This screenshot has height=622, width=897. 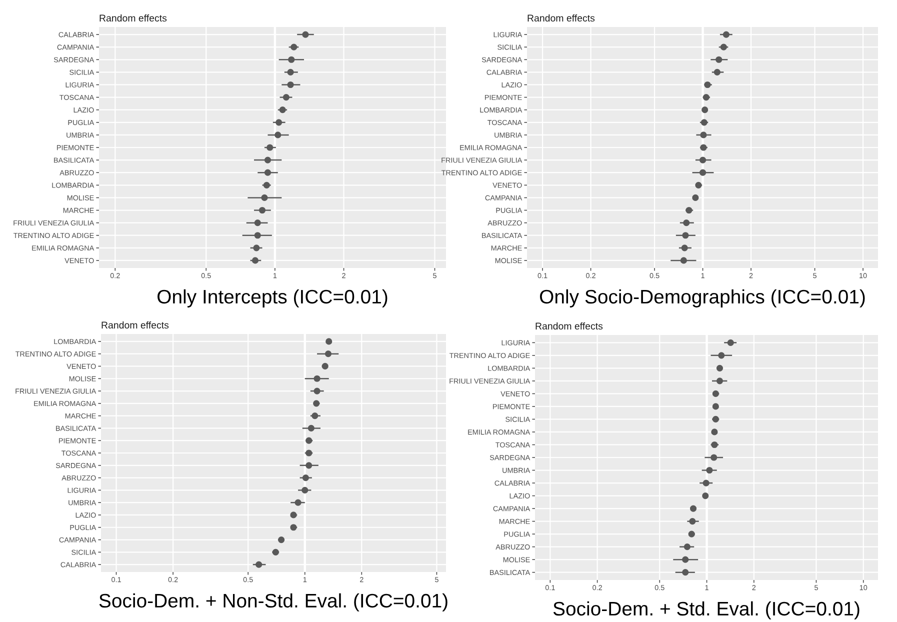 What do you see at coordinates (273, 298) in the screenshot?
I see `x-axis-title: Only Intercepts (ICC=0.01)` at bounding box center [273, 298].